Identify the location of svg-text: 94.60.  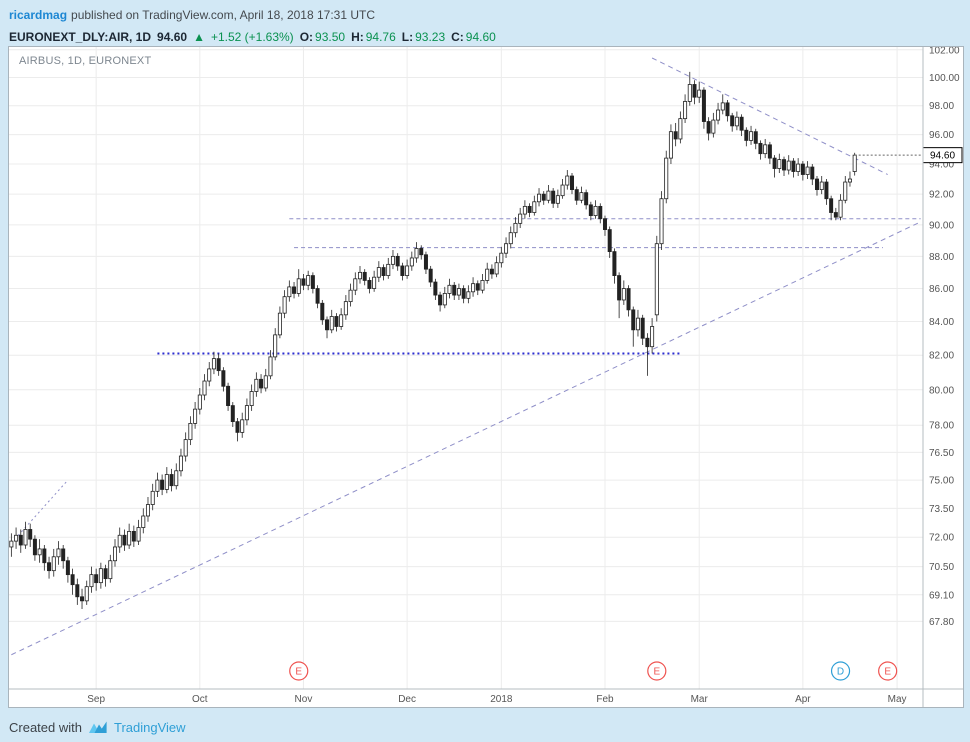
(942, 156).